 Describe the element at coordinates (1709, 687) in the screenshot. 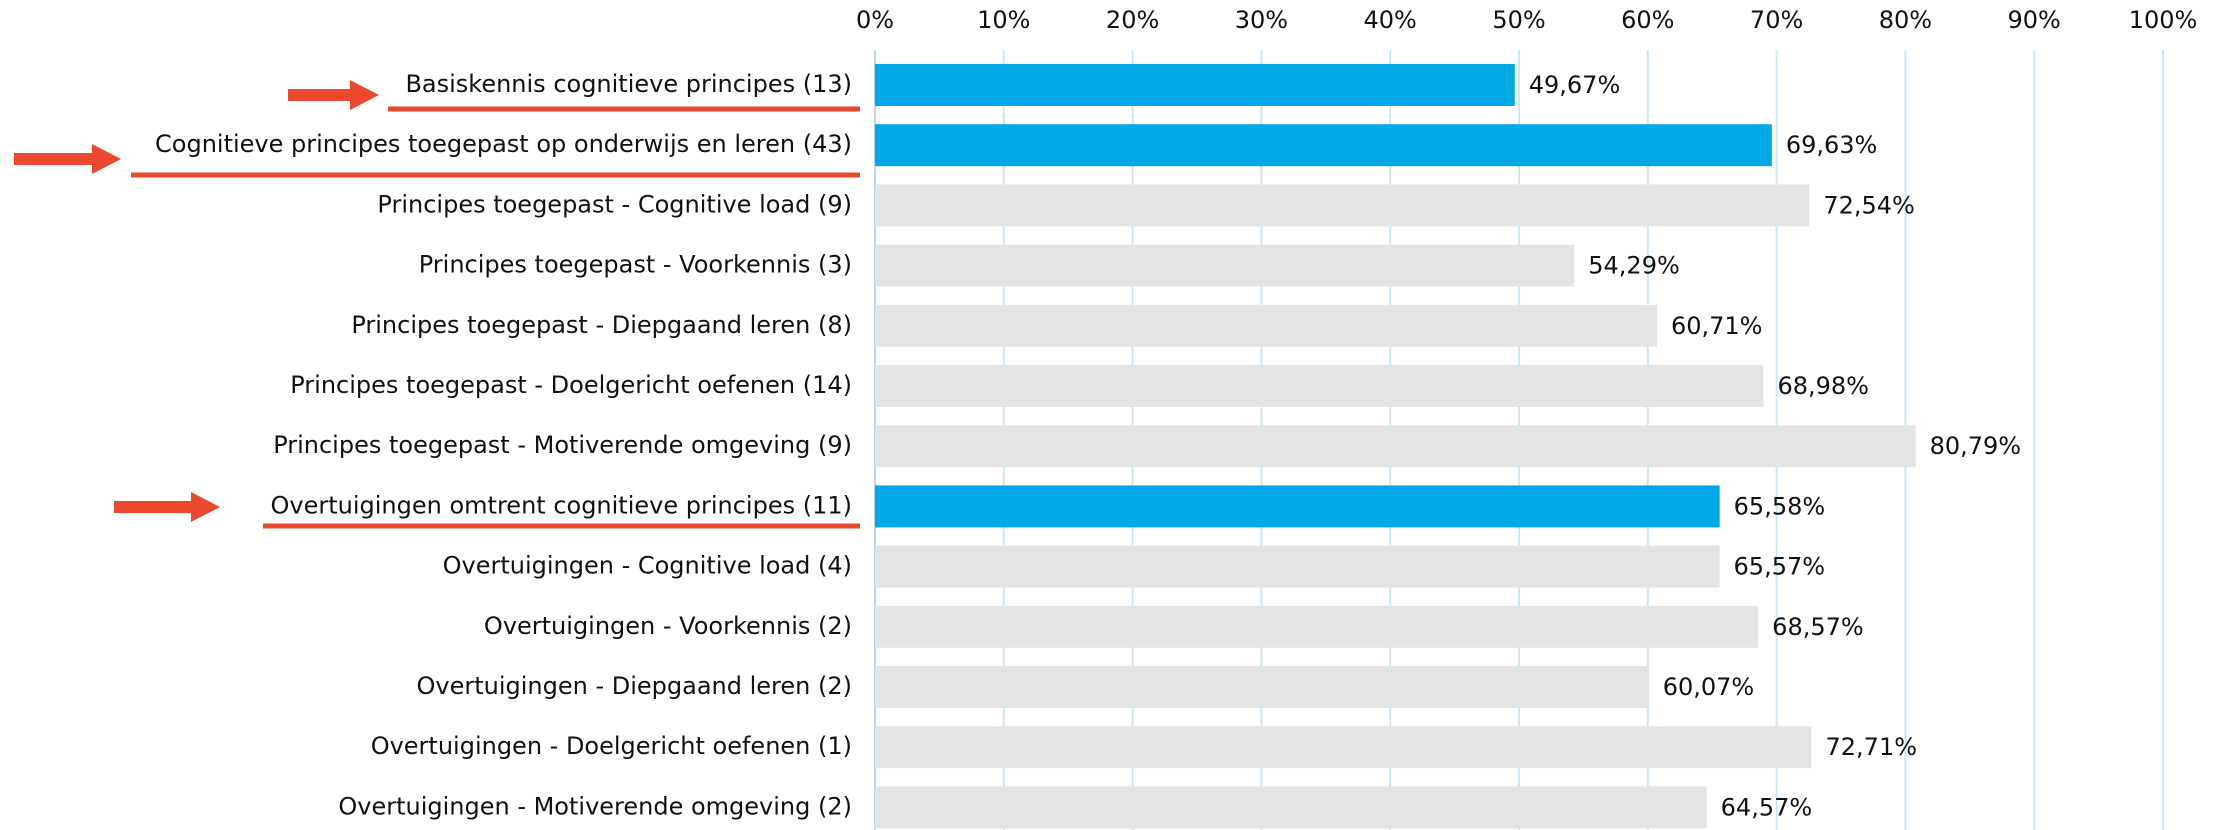

I see `value-label: 60,07%` at that location.